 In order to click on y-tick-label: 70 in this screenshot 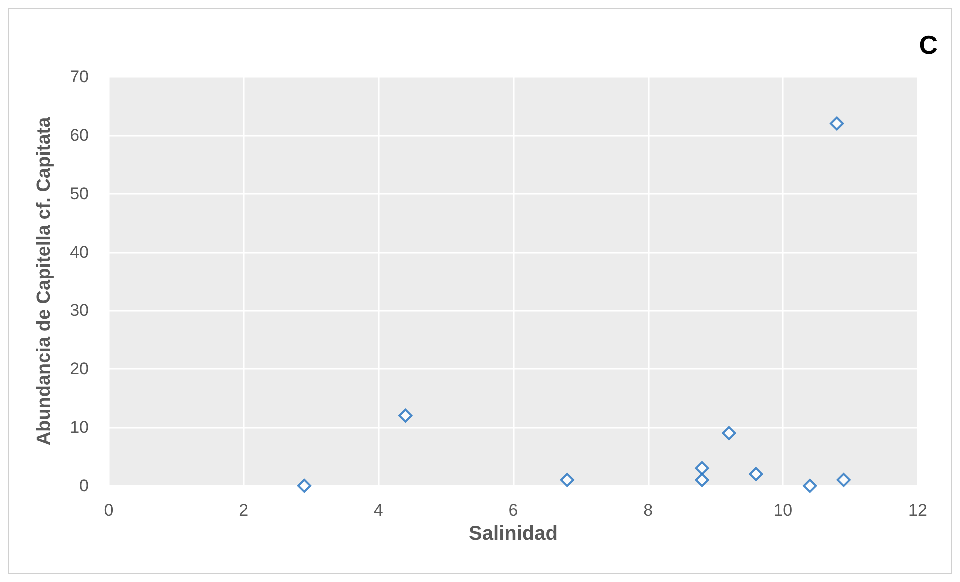, I will do `click(79, 77)`.